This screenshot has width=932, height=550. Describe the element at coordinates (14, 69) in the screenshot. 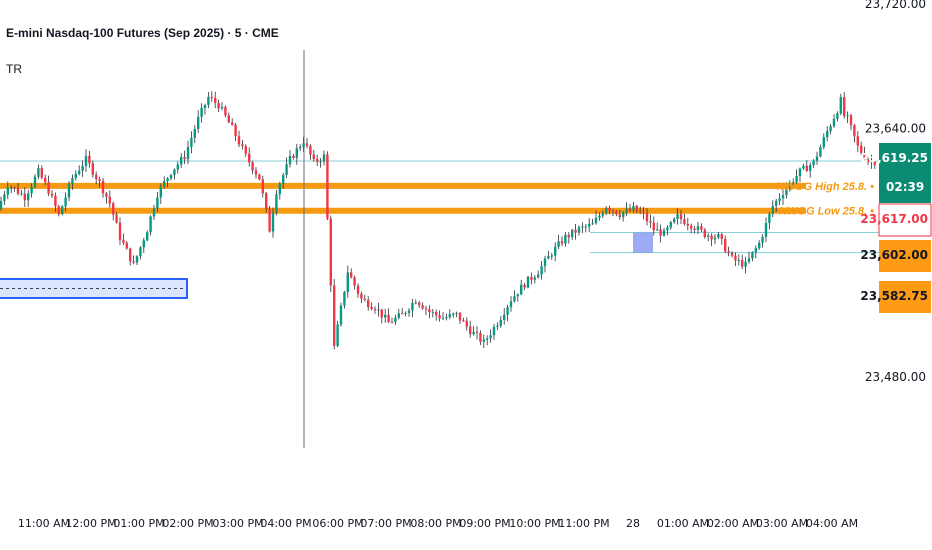

I see `indicator-label: TR` at that location.